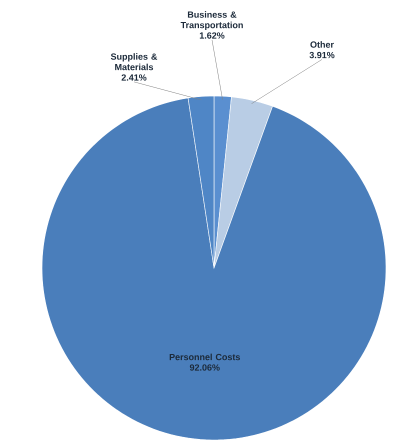 This screenshot has width=418, height=447. What do you see at coordinates (134, 61) in the screenshot?
I see `slice-label: Supplies & Materials` at bounding box center [134, 61].